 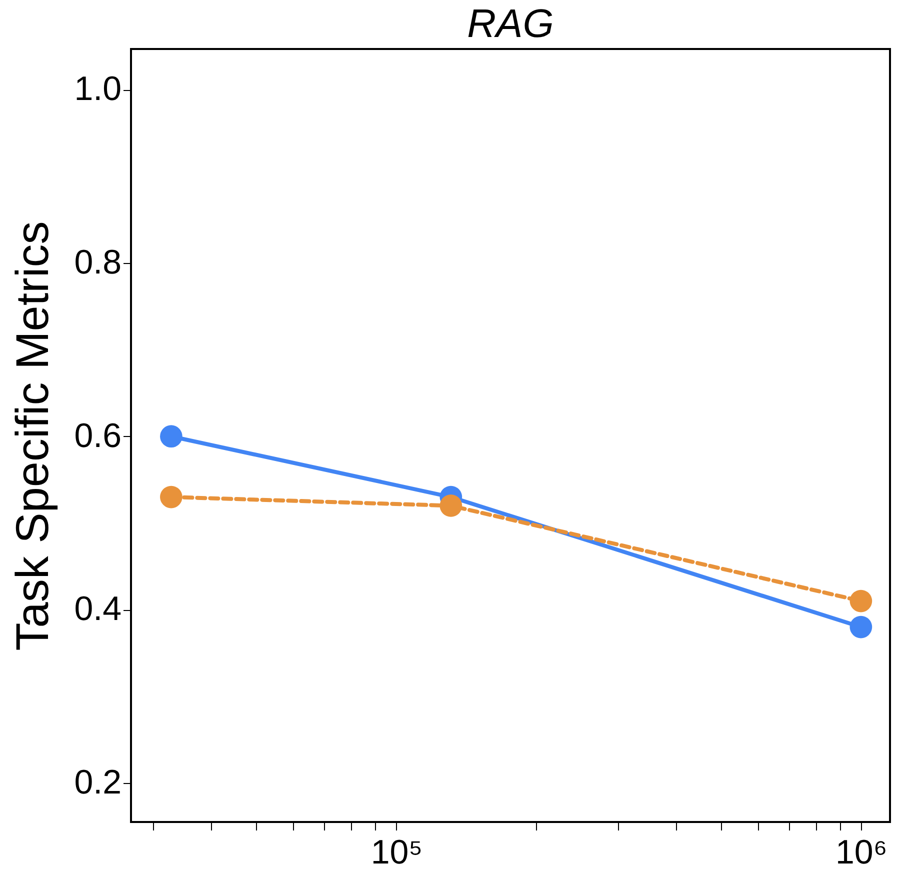 I want to click on x-tick-label: 10⁶, so click(x=862, y=853).